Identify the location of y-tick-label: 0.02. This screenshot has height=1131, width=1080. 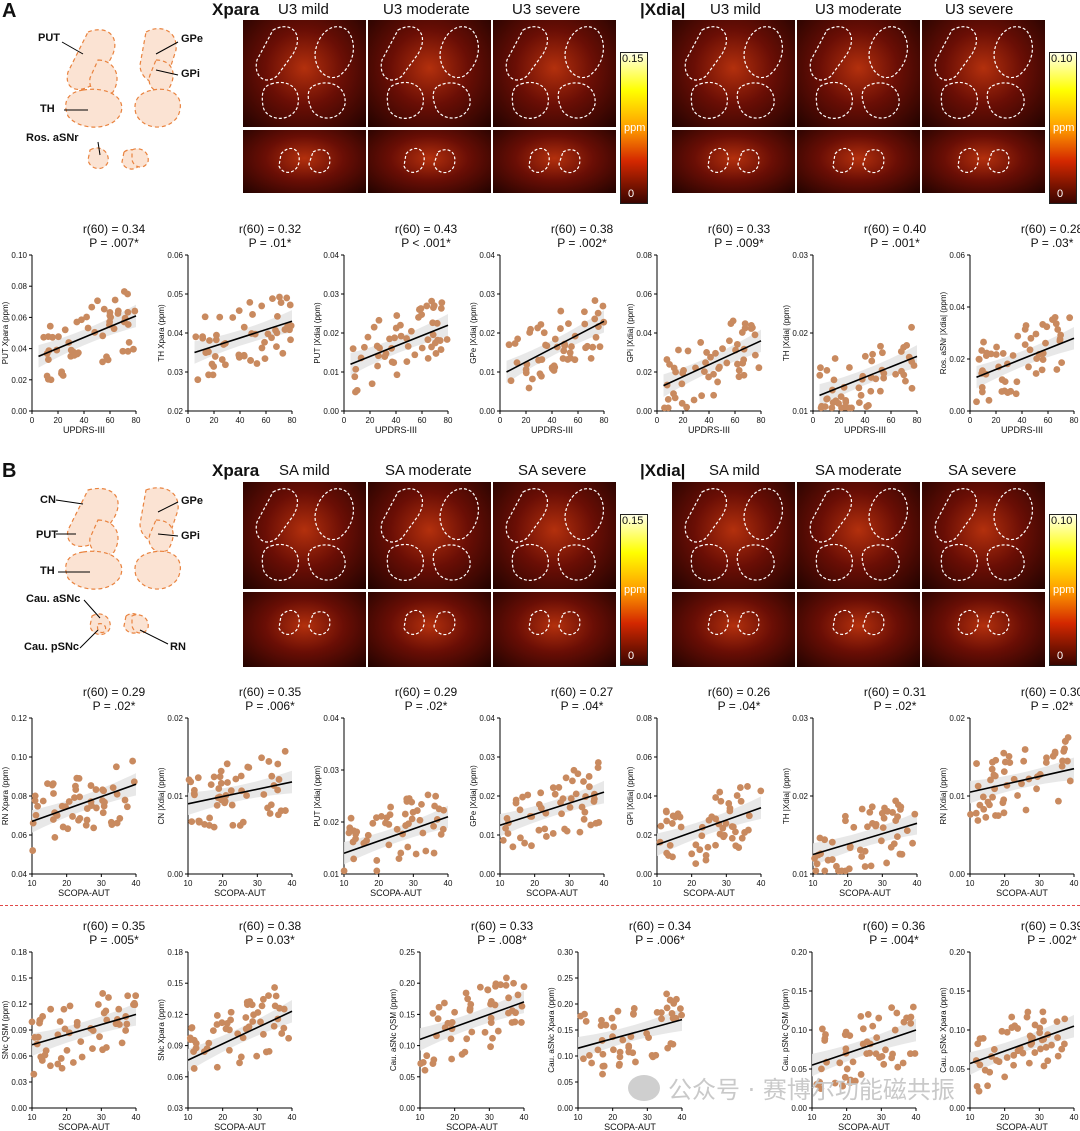
(487, 796).